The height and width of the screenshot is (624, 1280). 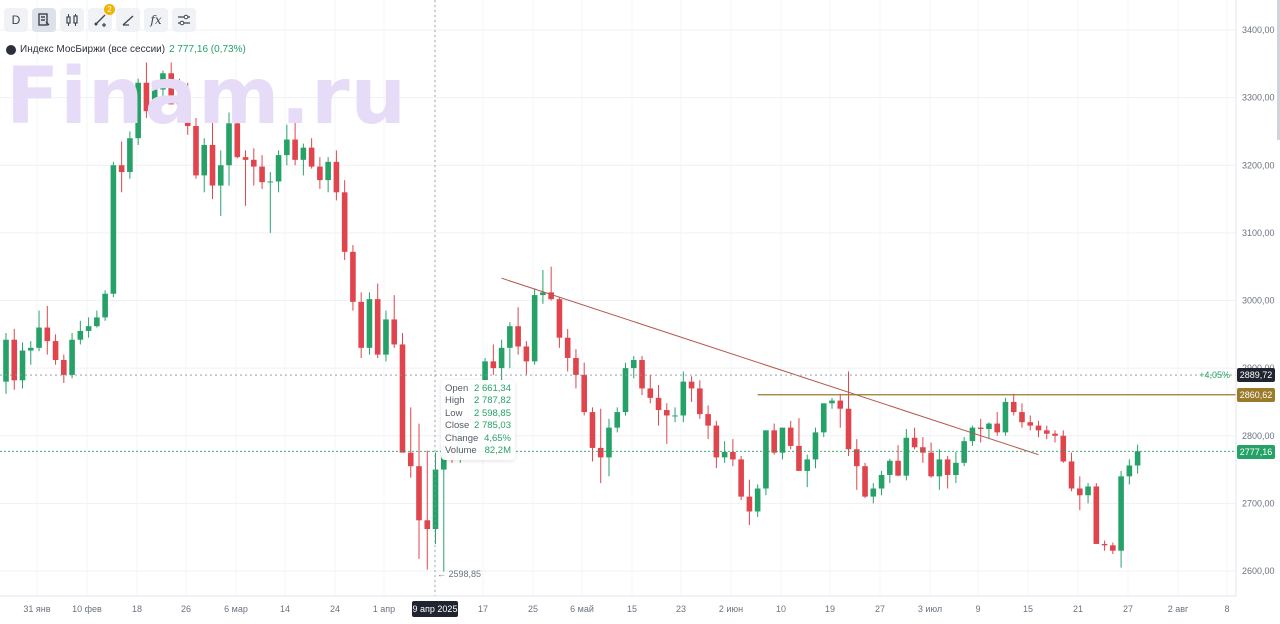 What do you see at coordinates (16, 20) in the screenshot?
I see `interval-button: D` at bounding box center [16, 20].